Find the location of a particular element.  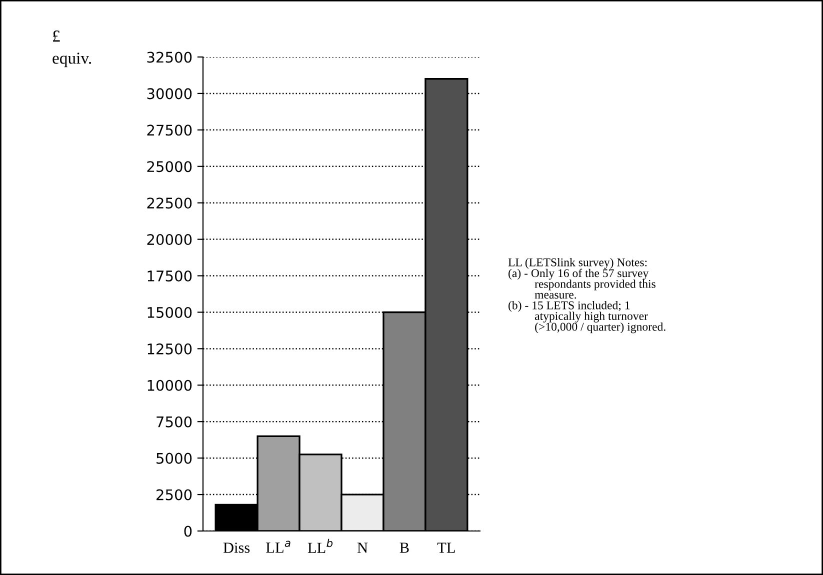

y-tick-label: 5000 is located at coordinates (174, 458).